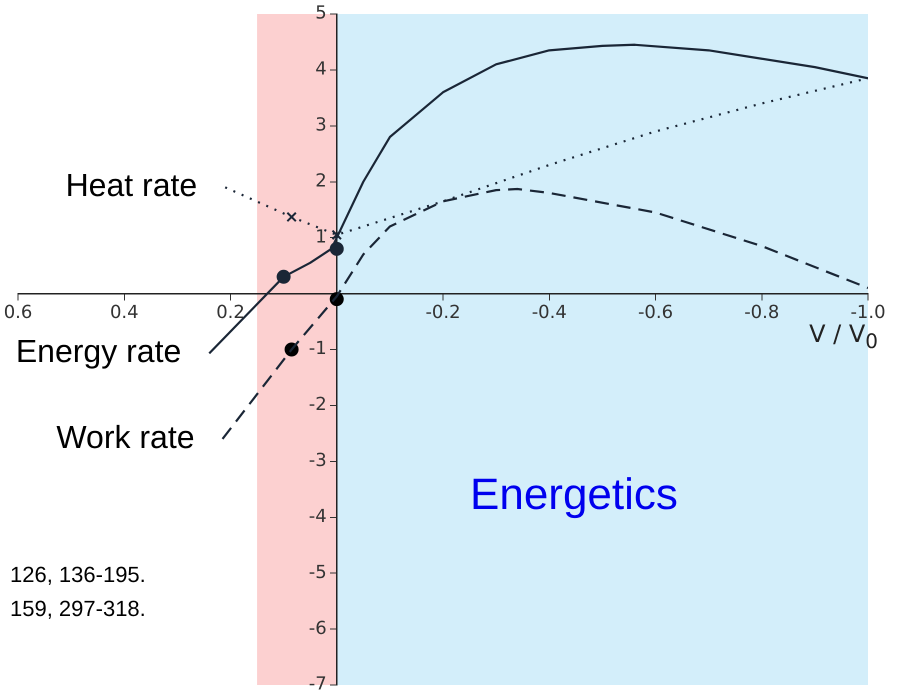 This screenshot has width=900, height=693. I want to click on x-tick-label: -0.4, so click(549, 313).